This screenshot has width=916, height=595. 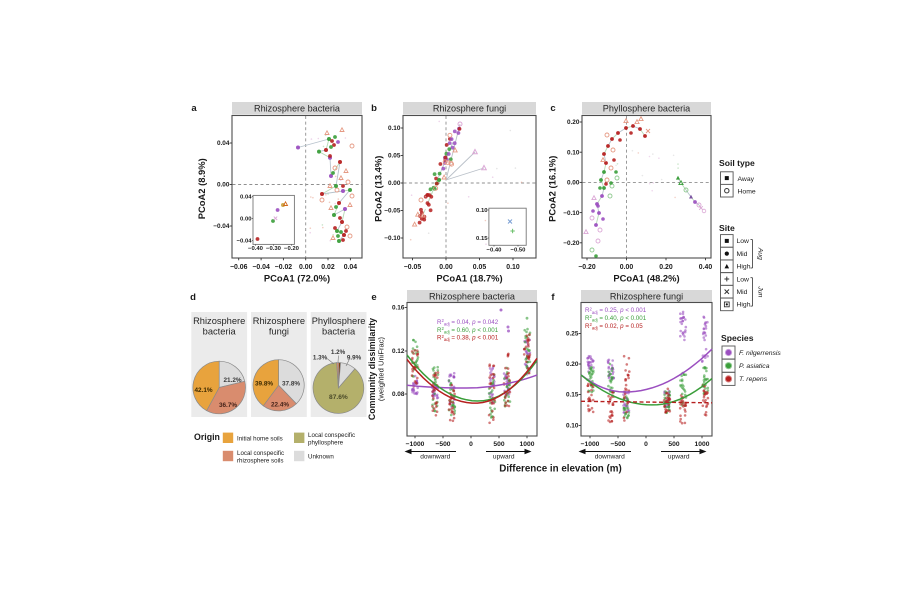 I want to click on svg-text: −0.06, so click(x=239, y=267).